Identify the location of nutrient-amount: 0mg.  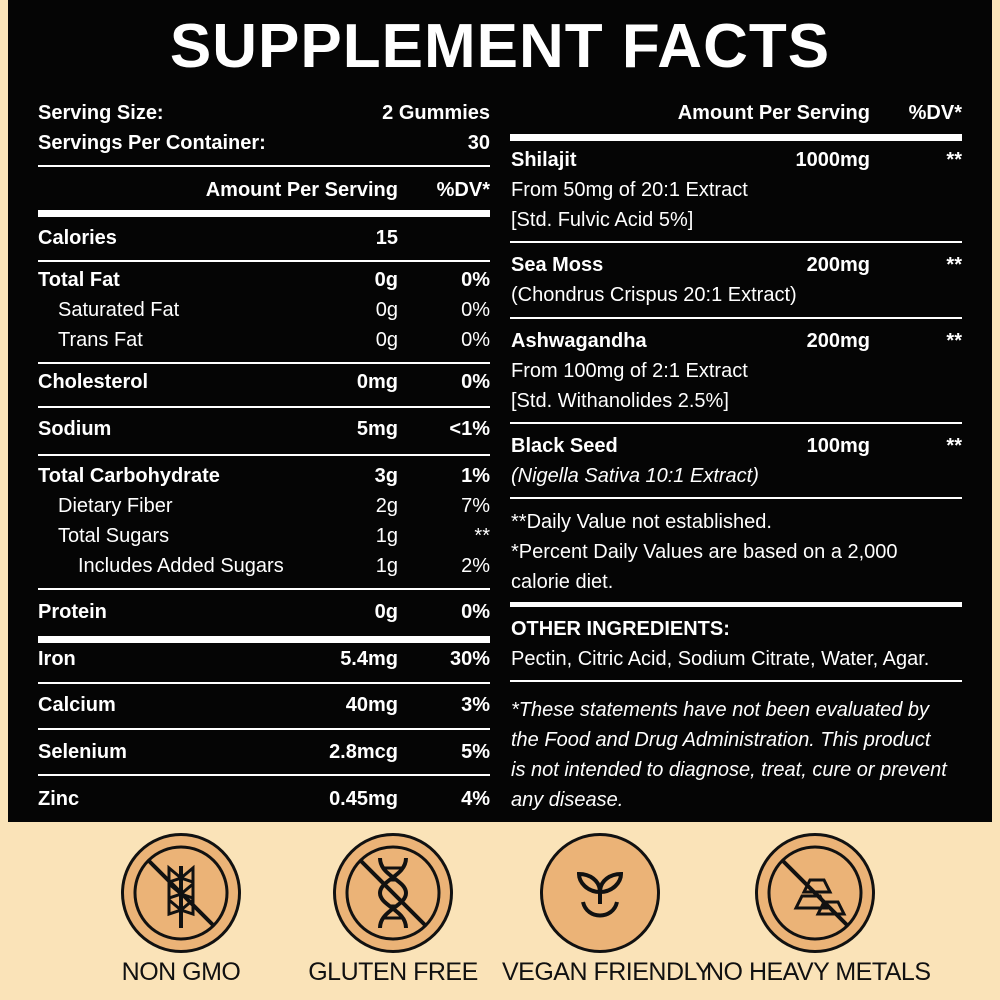
(377, 382).